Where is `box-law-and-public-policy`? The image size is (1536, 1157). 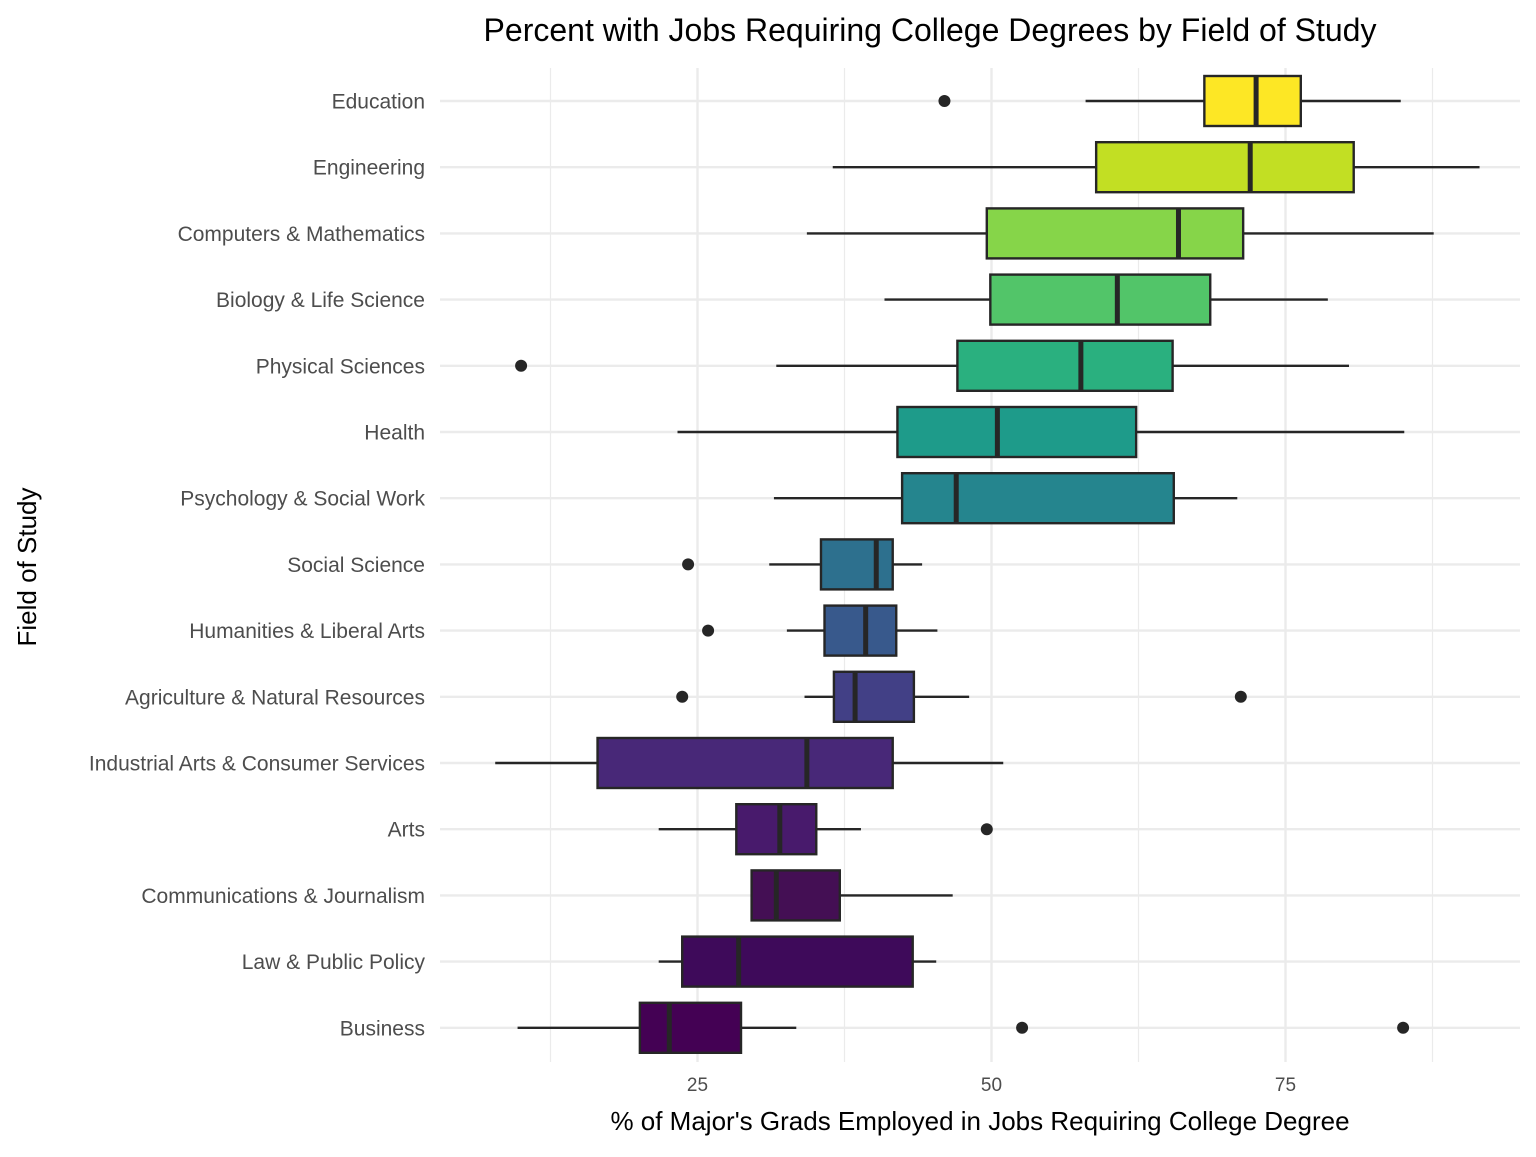
box-law-and-public-policy is located at coordinates (797, 961).